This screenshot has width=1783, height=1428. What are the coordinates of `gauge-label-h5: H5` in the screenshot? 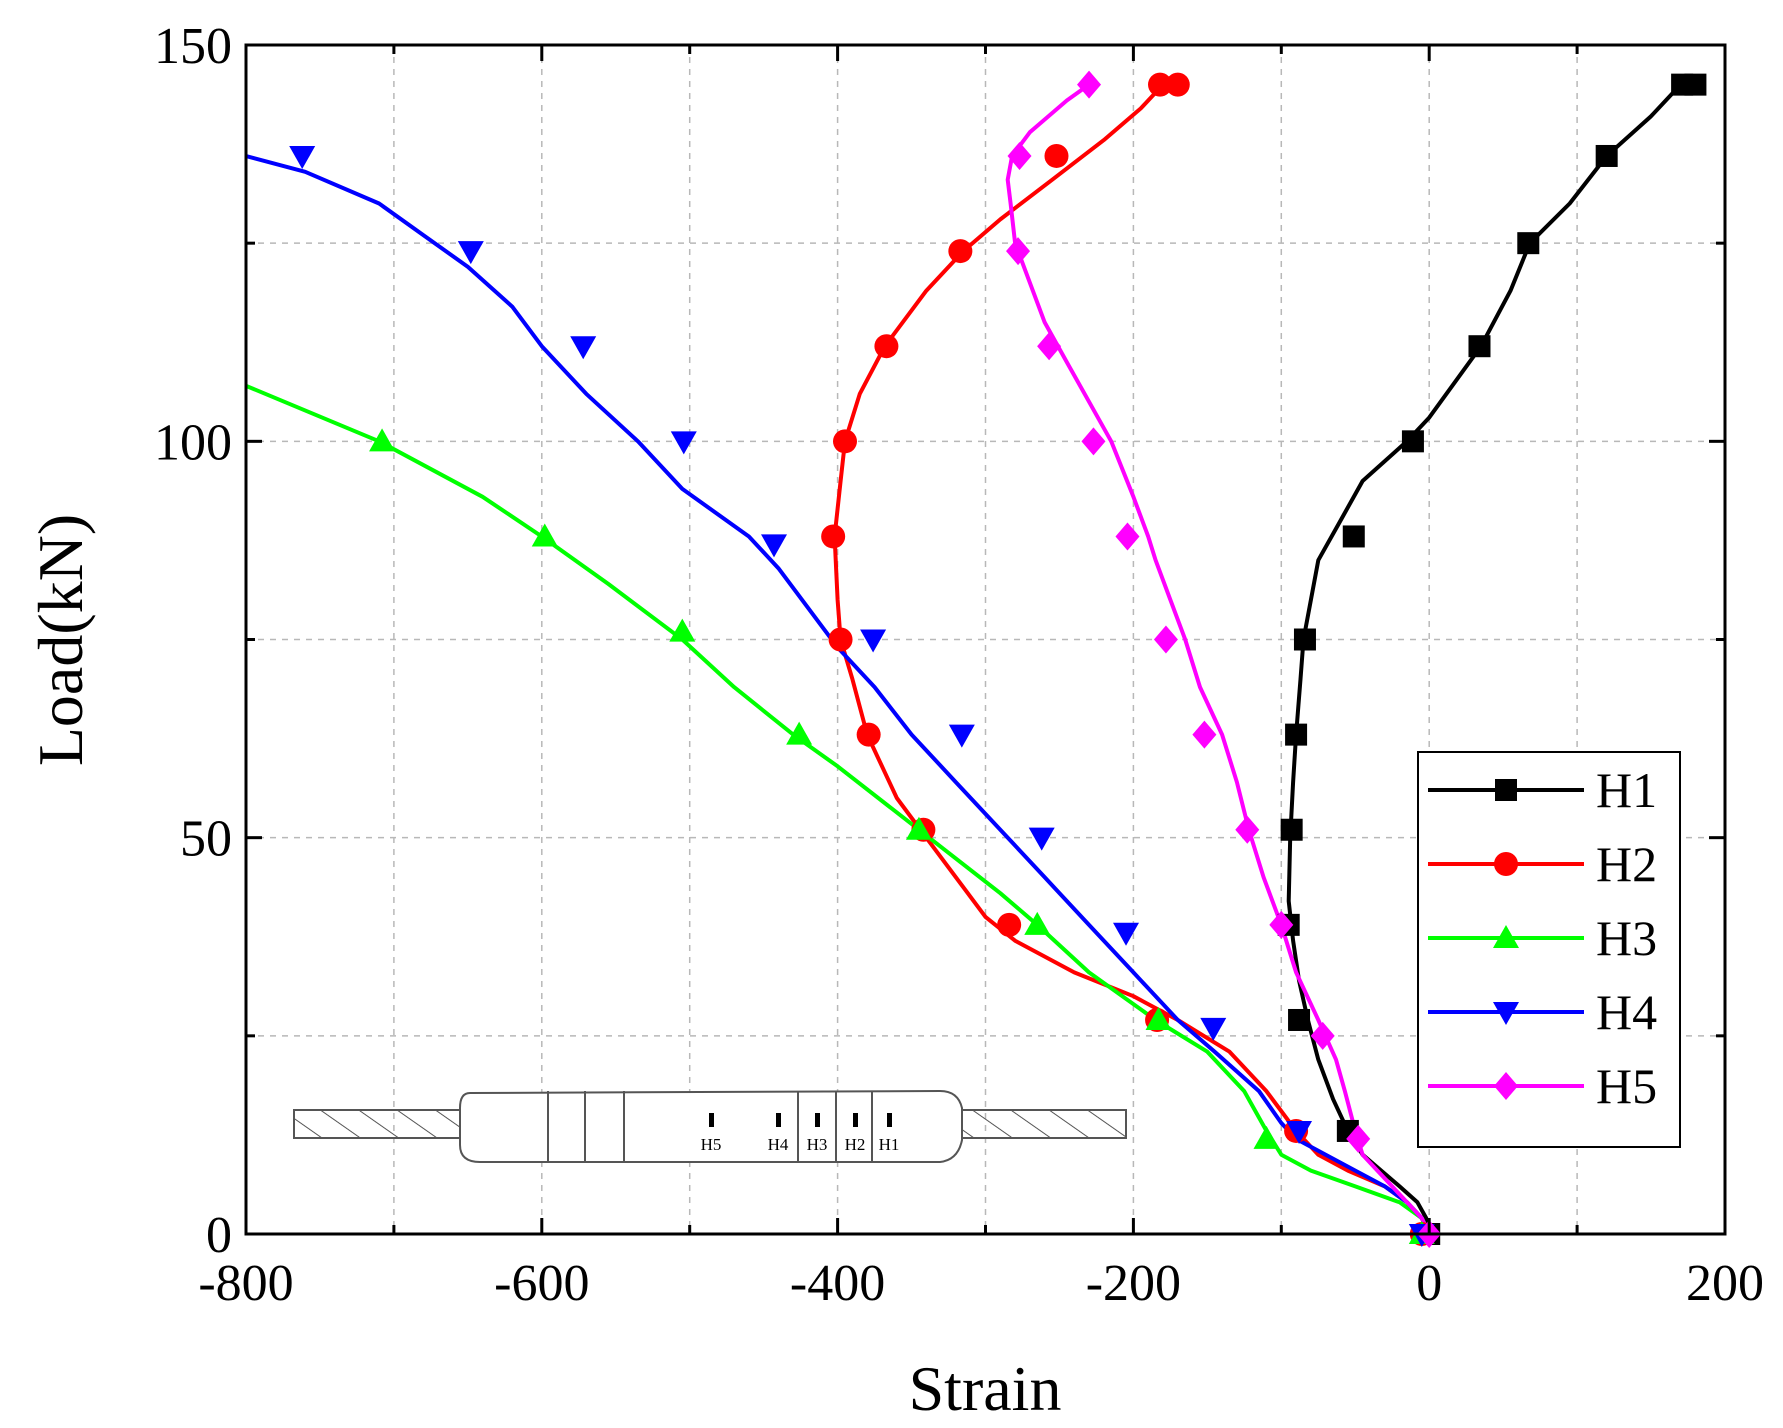 It's located at (711, 1144).